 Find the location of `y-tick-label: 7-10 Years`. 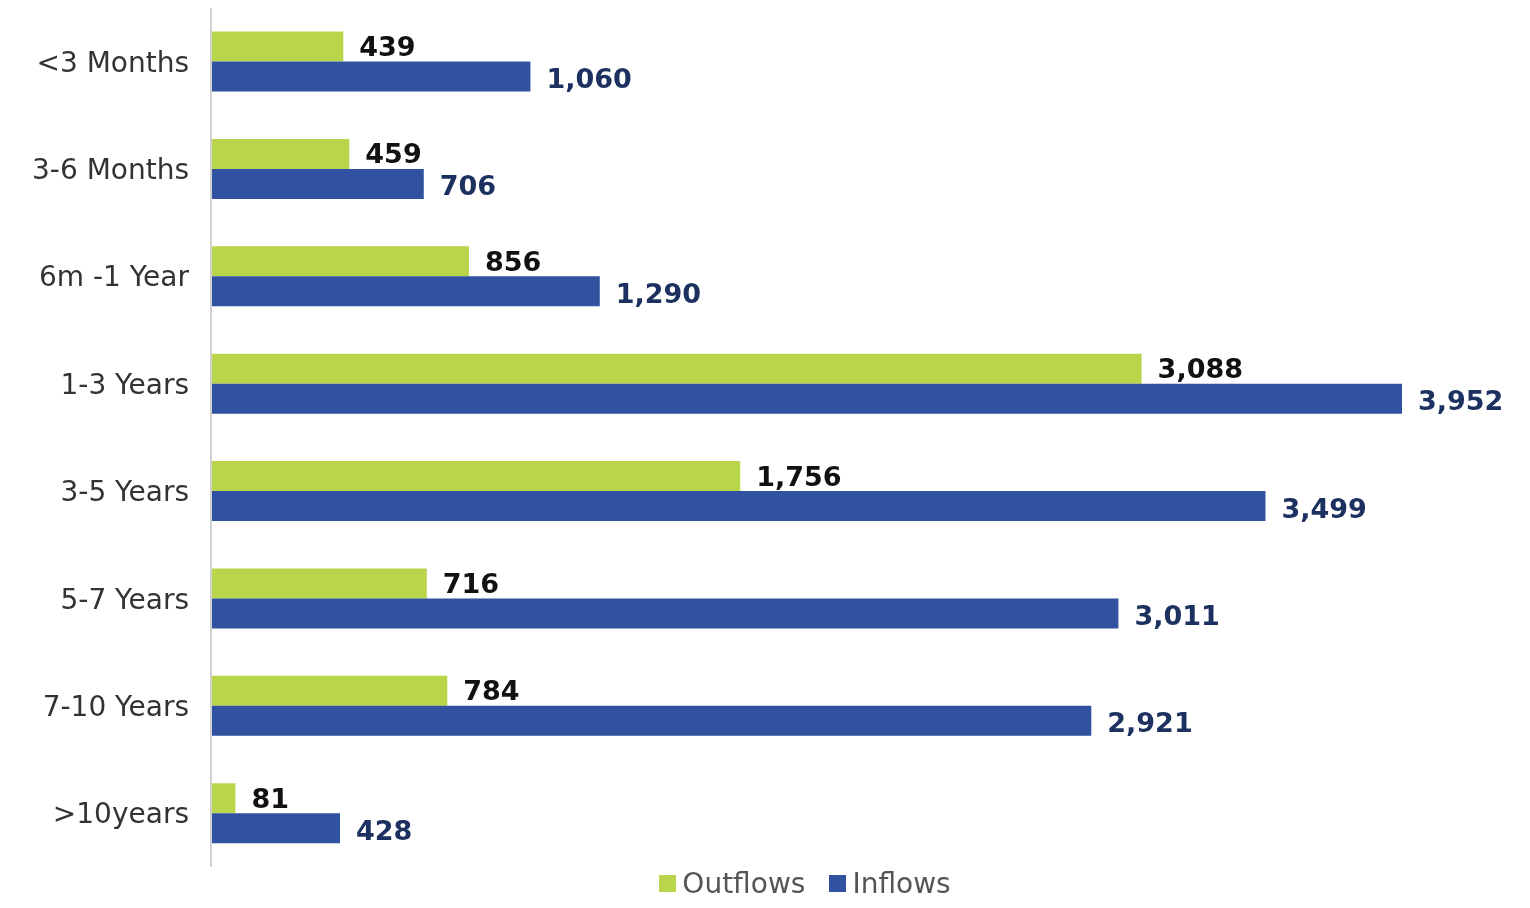

y-tick-label: 7-10 Years is located at coordinates (115, 706).